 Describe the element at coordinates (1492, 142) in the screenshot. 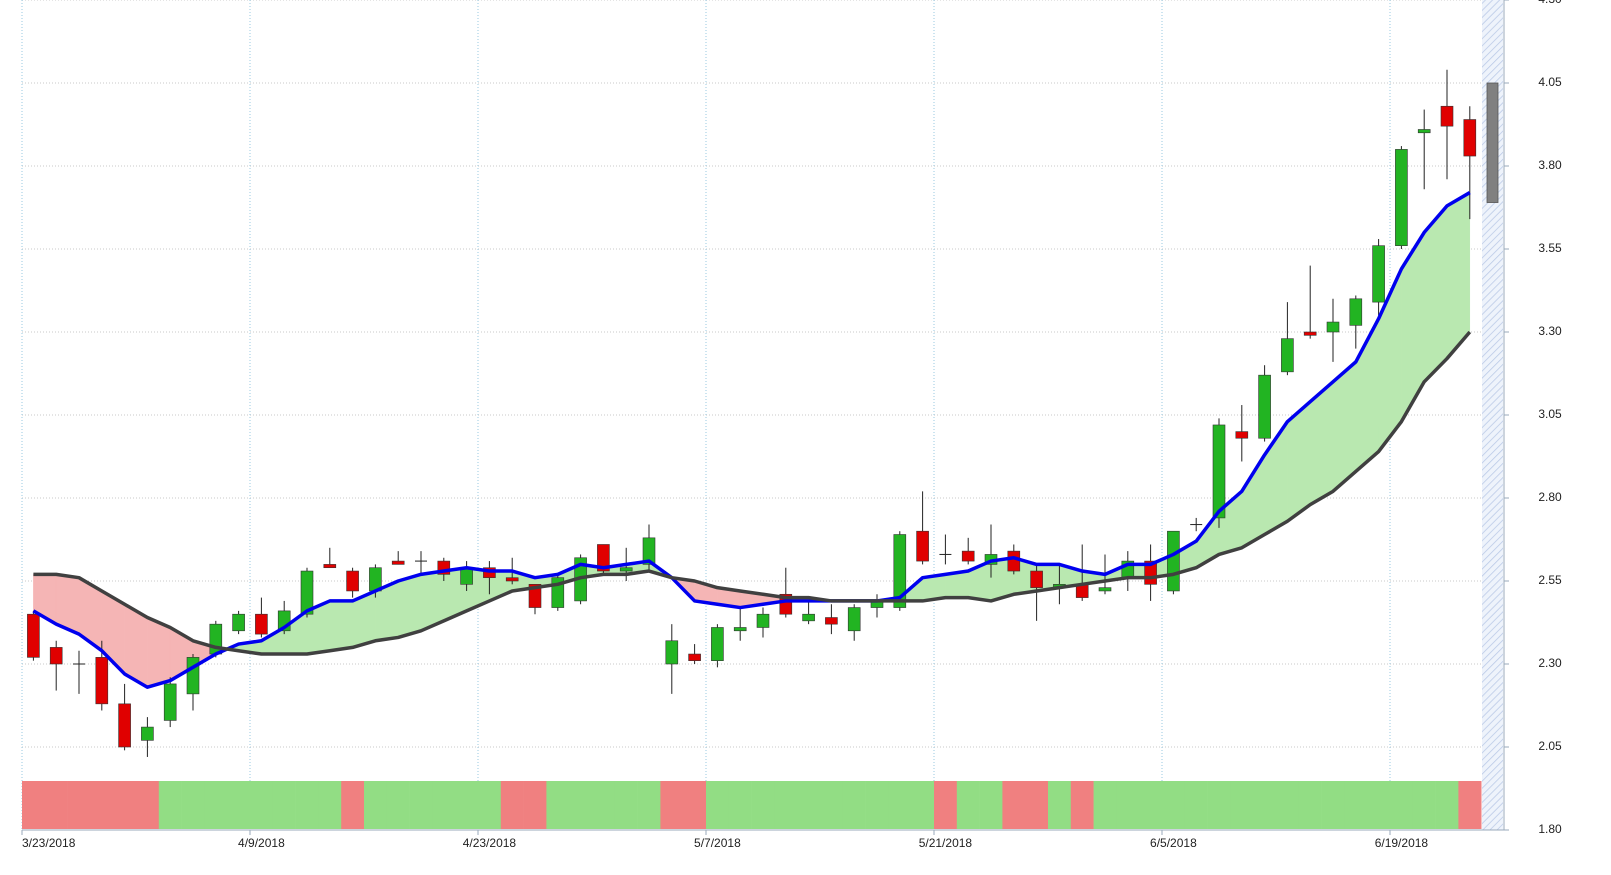

I see `last-range-bar` at that location.